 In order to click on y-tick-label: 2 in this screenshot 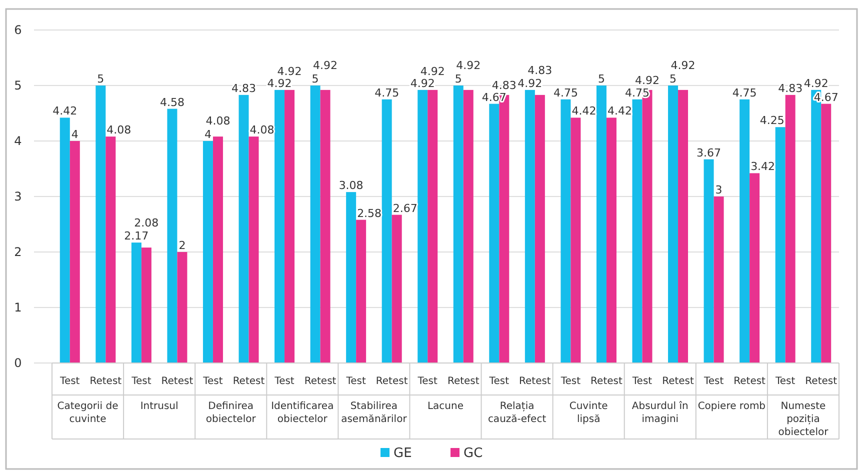, I will do `click(18, 252)`.